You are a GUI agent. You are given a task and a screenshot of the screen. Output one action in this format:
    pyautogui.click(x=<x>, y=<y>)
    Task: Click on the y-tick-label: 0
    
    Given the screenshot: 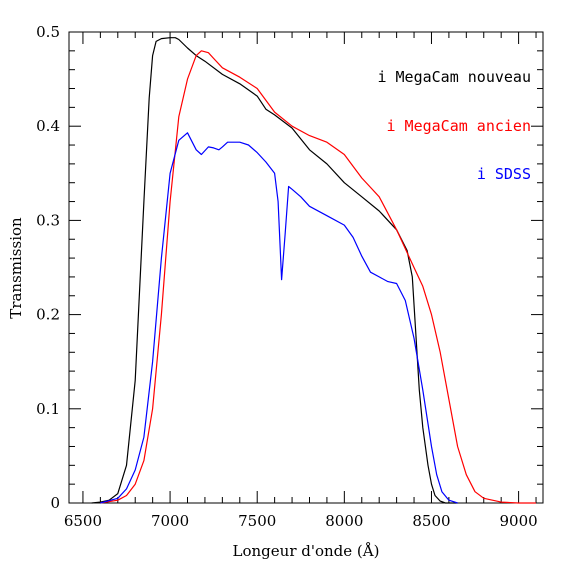 What is the action you would take?
    pyautogui.click(x=55, y=503)
    